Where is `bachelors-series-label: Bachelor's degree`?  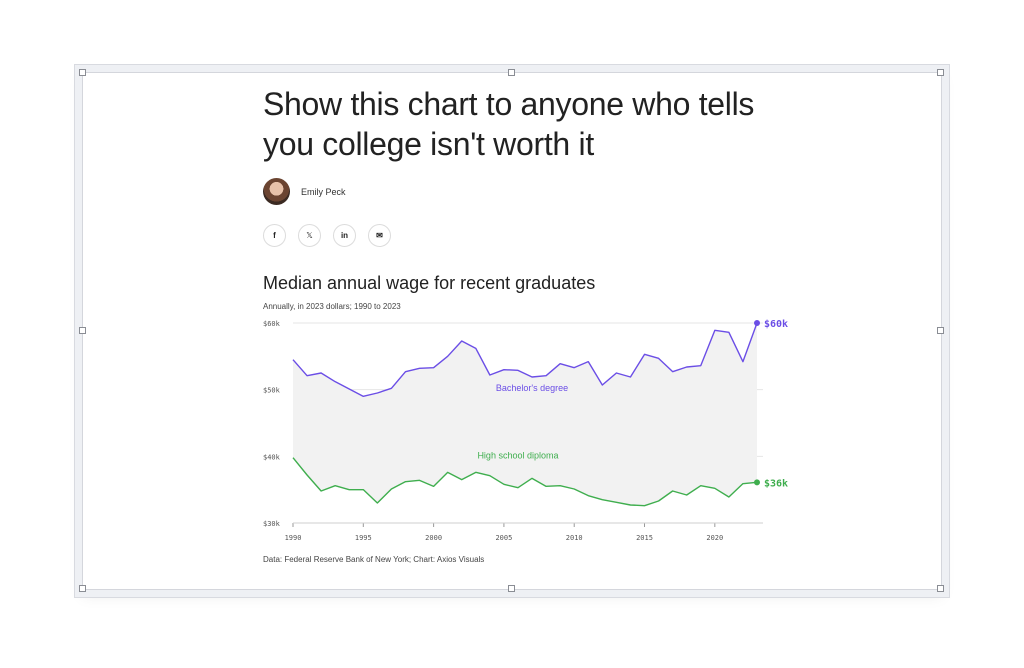 bachelors-series-label: Bachelor's degree is located at coordinates (532, 388).